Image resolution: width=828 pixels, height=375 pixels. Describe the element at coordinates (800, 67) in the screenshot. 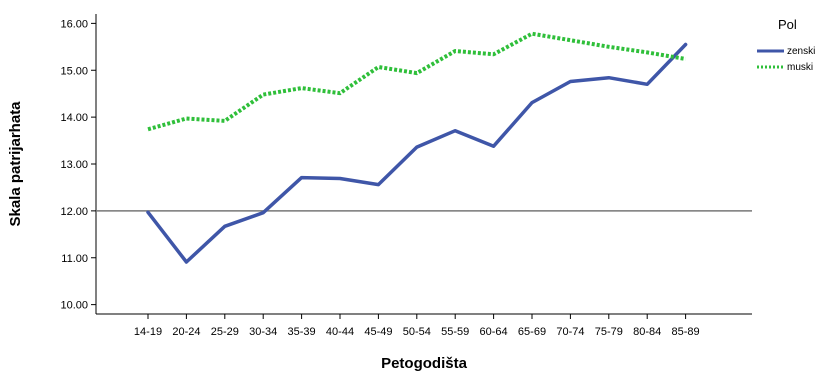

I see `legend-label-muski: muski` at that location.